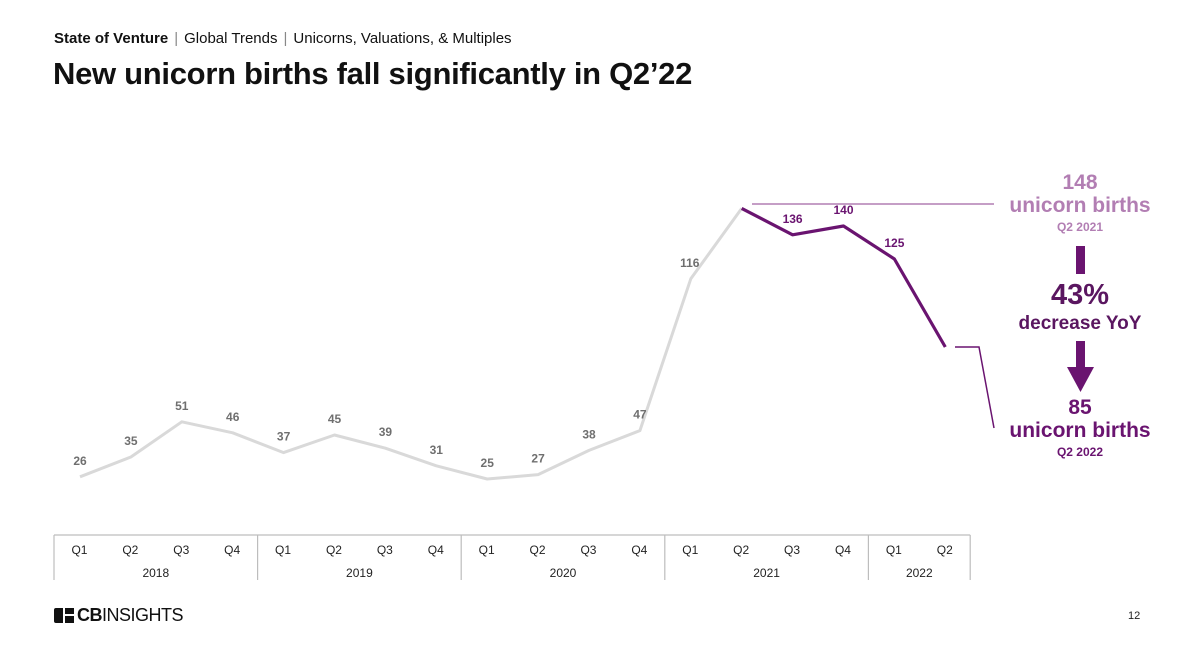 The width and height of the screenshot is (1204, 660). I want to click on data-label: 39, so click(386, 432).